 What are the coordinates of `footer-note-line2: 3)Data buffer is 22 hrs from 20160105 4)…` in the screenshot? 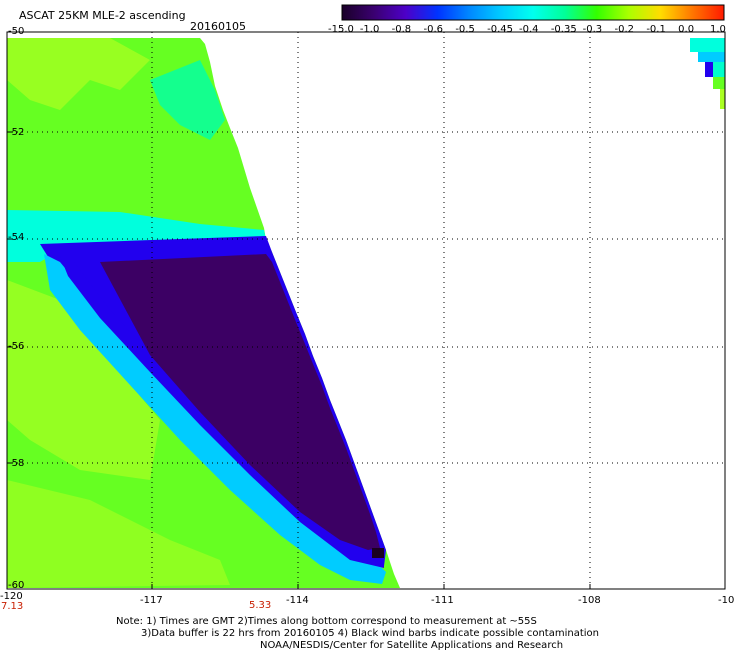 It's located at (370, 633).